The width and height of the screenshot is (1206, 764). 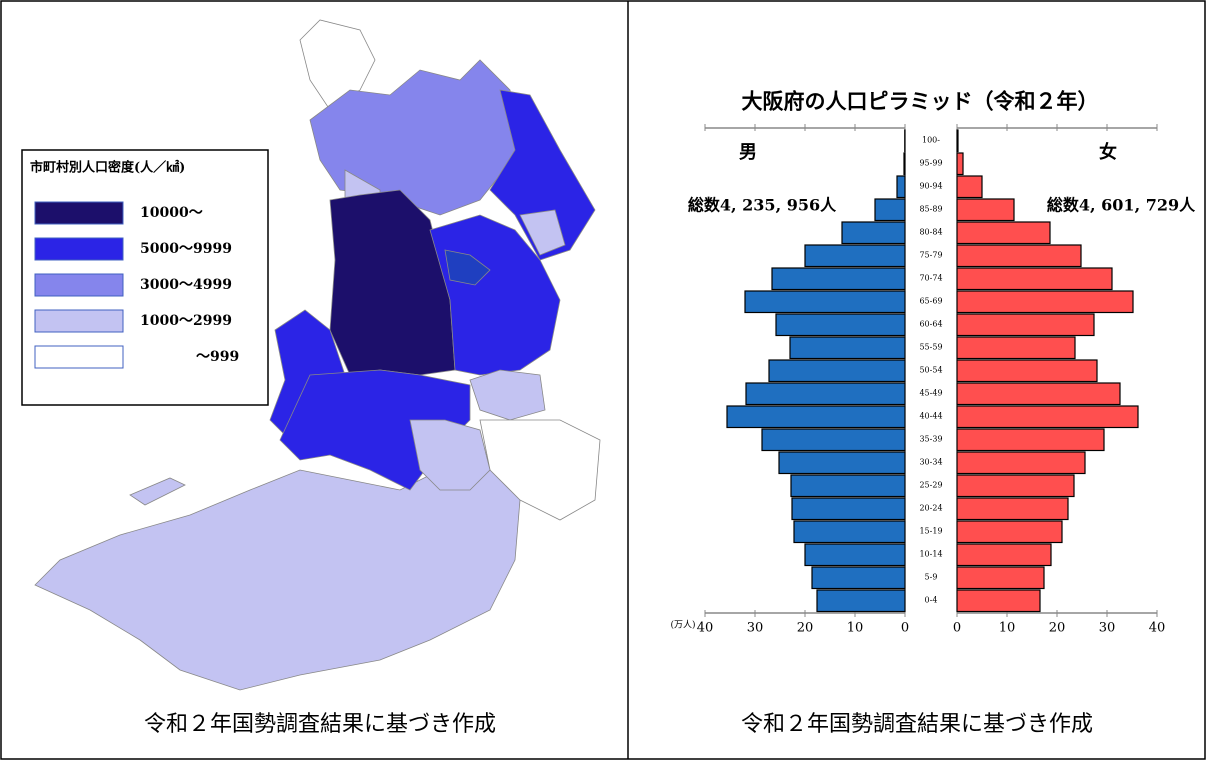 I want to click on age-label: 95-99, so click(x=930, y=163).